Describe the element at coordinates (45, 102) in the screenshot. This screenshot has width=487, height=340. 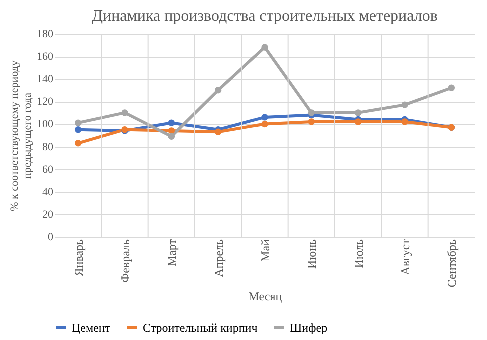
I see `y-tick-label: 120` at that location.